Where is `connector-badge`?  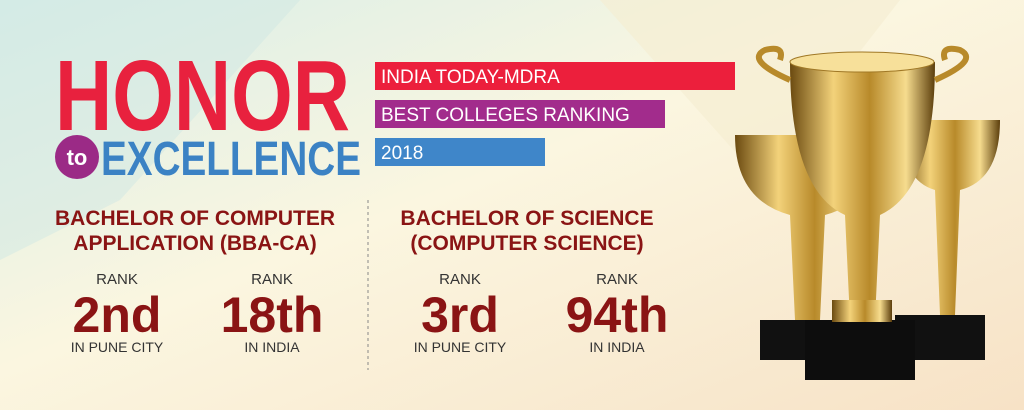 connector-badge is located at coordinates (77, 157).